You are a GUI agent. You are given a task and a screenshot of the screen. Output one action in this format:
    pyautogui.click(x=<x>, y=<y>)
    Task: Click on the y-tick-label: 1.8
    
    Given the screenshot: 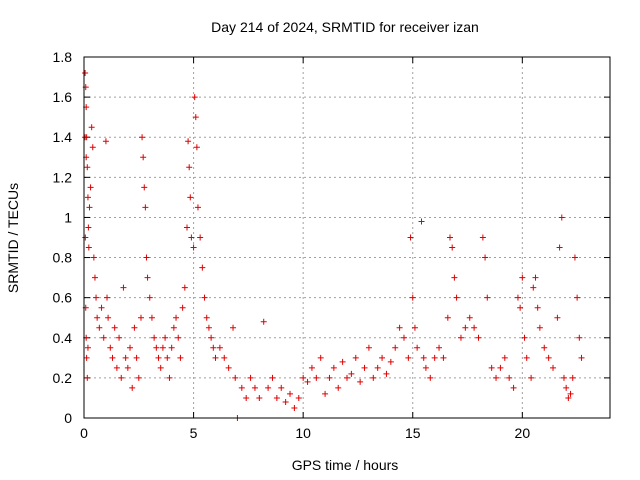 What is the action you would take?
    pyautogui.click(x=63, y=57)
    